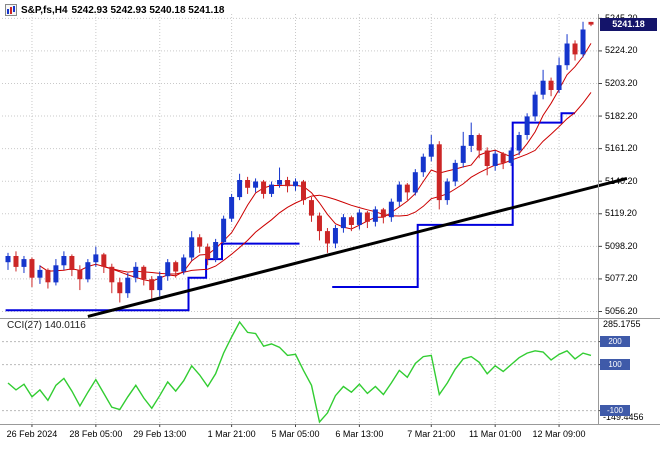 The width and height of the screenshot is (660, 450). What do you see at coordinates (44, 10) in the screenshot?
I see `symbol-label: S&P,fs,H4` at bounding box center [44, 10].